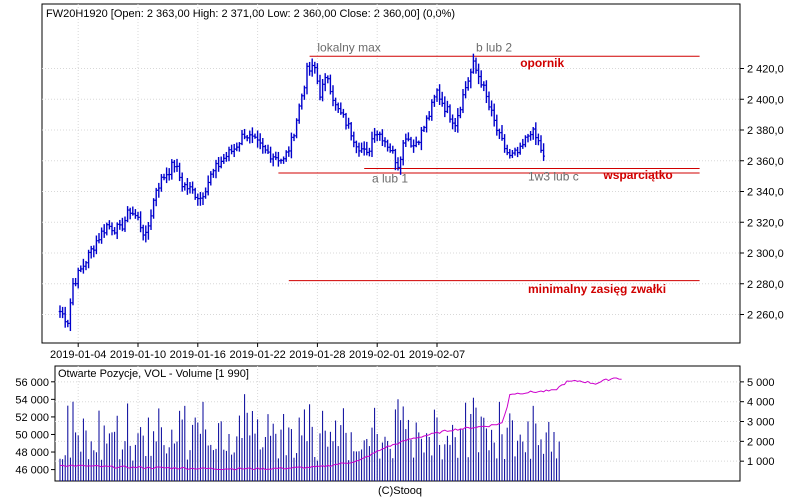 The width and height of the screenshot is (800, 500). I want to click on volume-y-tick-label: 1 000, so click(761, 462).